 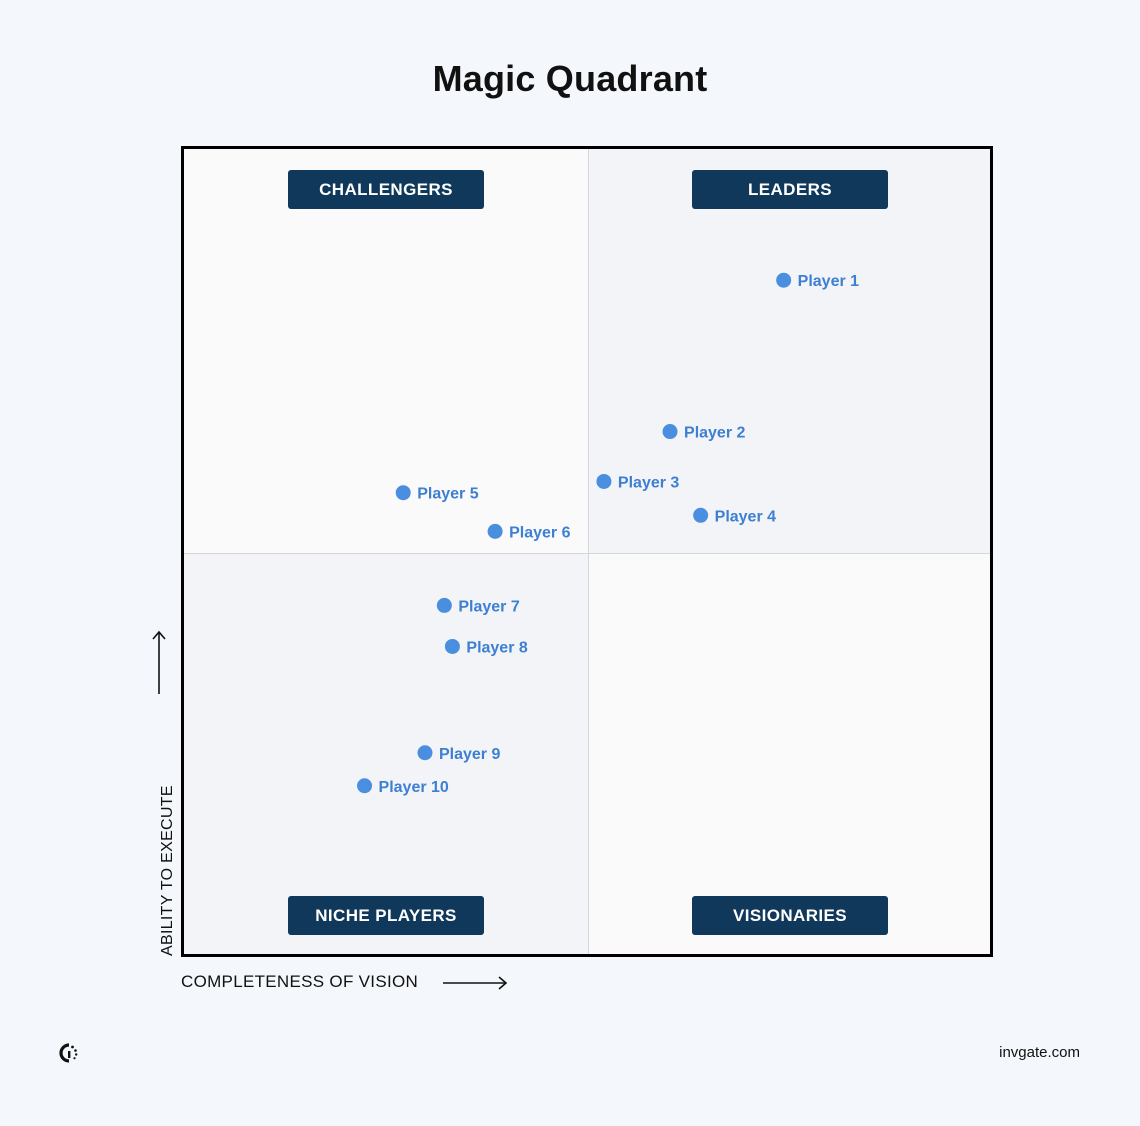 I want to click on scatter-point-8: Player 8, so click(x=486, y=647).